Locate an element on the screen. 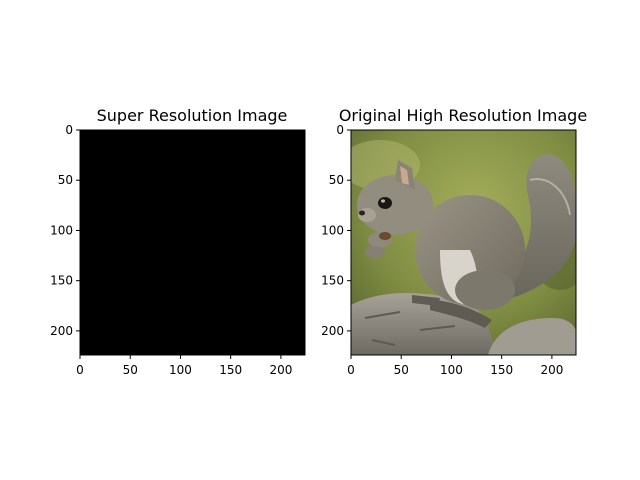  panel-title: Super Resolution Image is located at coordinates (192, 115).